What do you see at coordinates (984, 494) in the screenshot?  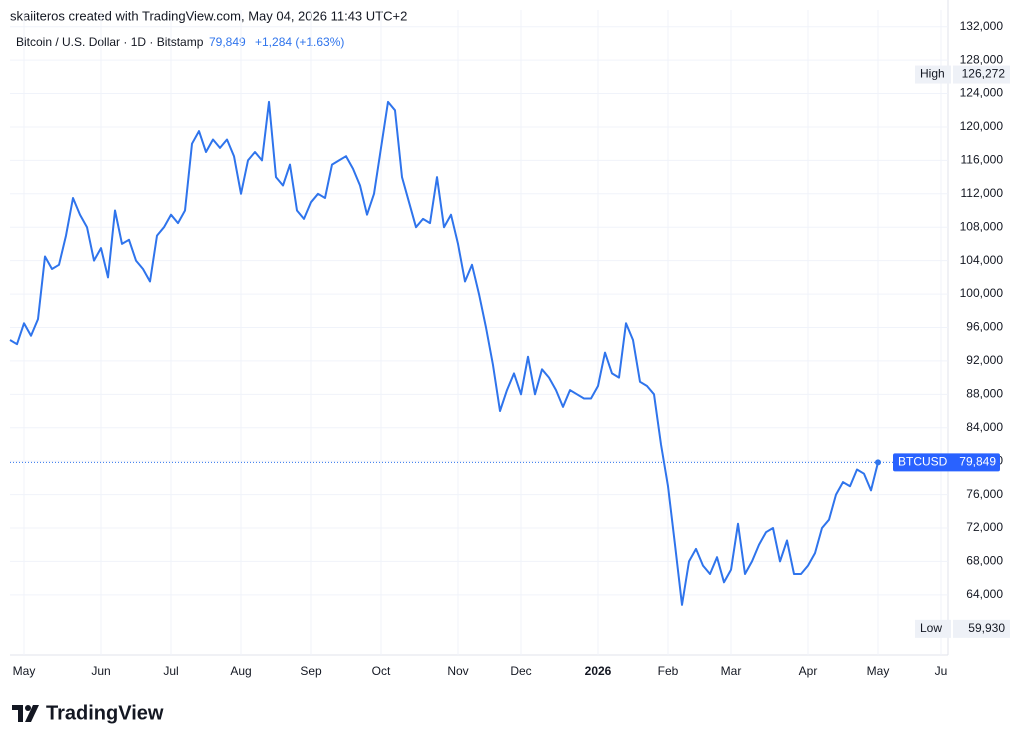 I see `y-tick-label: 76,000` at bounding box center [984, 494].